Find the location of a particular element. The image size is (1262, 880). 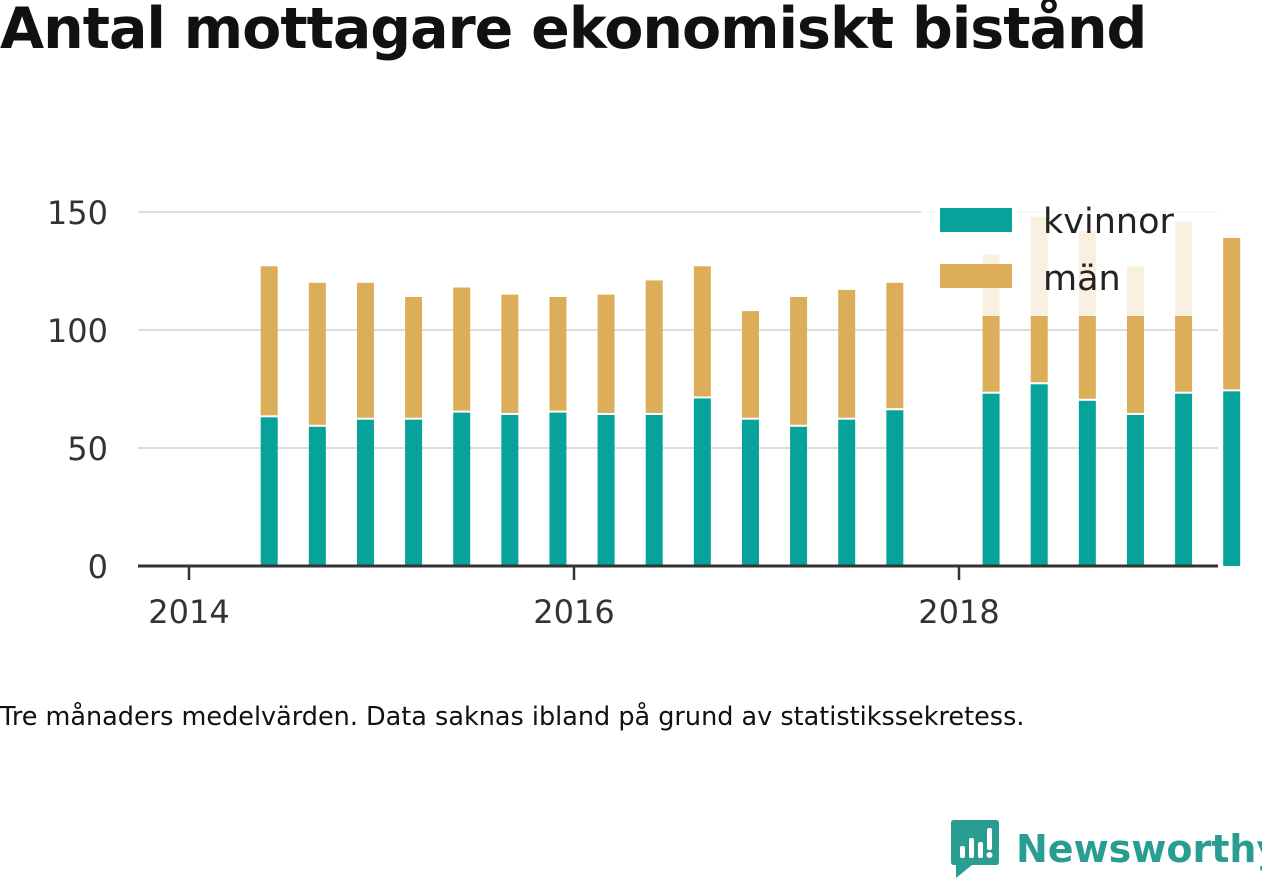

legend-swatch-man is located at coordinates (976, 276).